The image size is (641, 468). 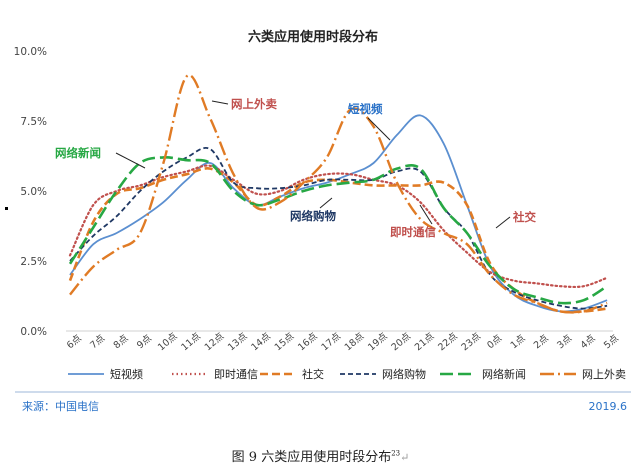 I want to click on x-tick-label: 14点, so click(x=261, y=342).